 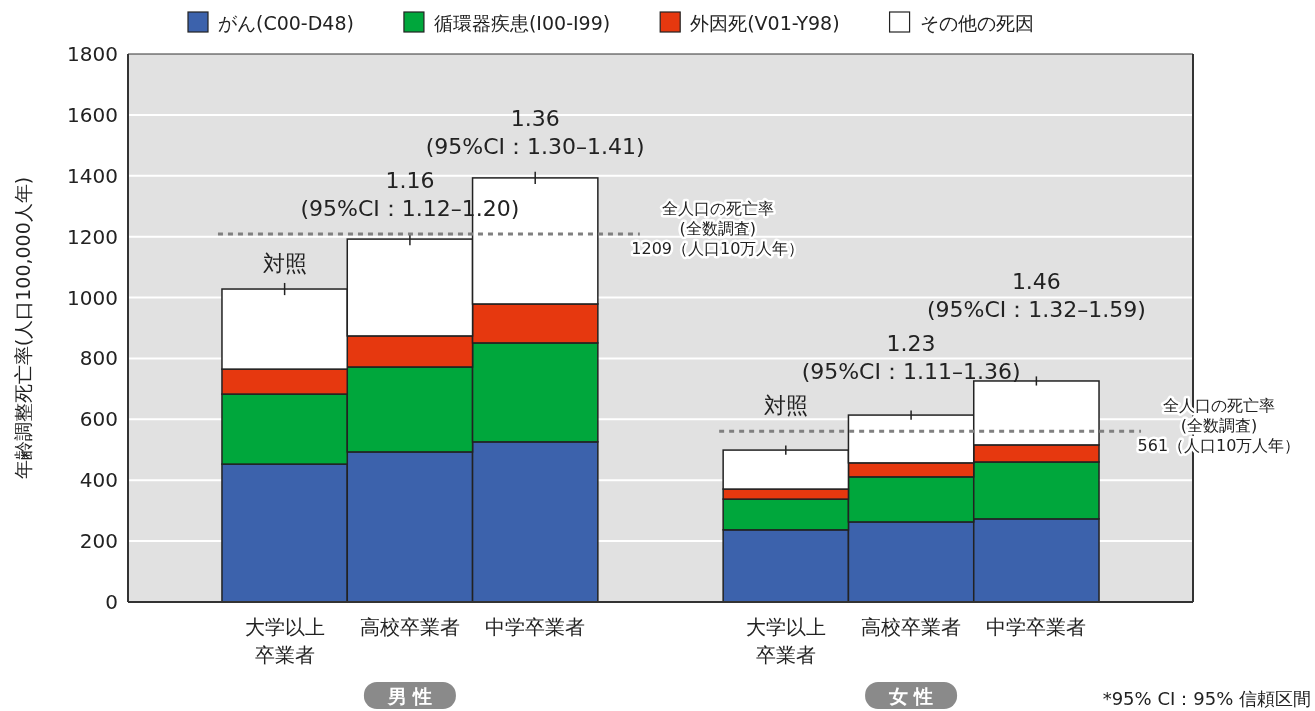 I want to click on y-tick-label: 400, so click(x=98, y=480).